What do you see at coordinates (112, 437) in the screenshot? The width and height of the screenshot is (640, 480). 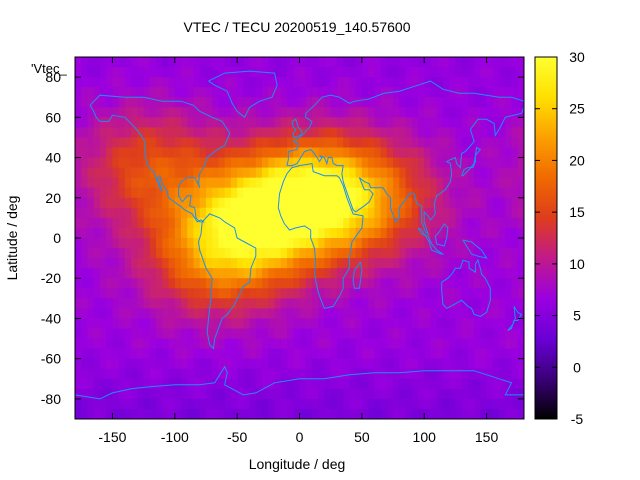 I see `x-tick-label: -150` at bounding box center [112, 437].